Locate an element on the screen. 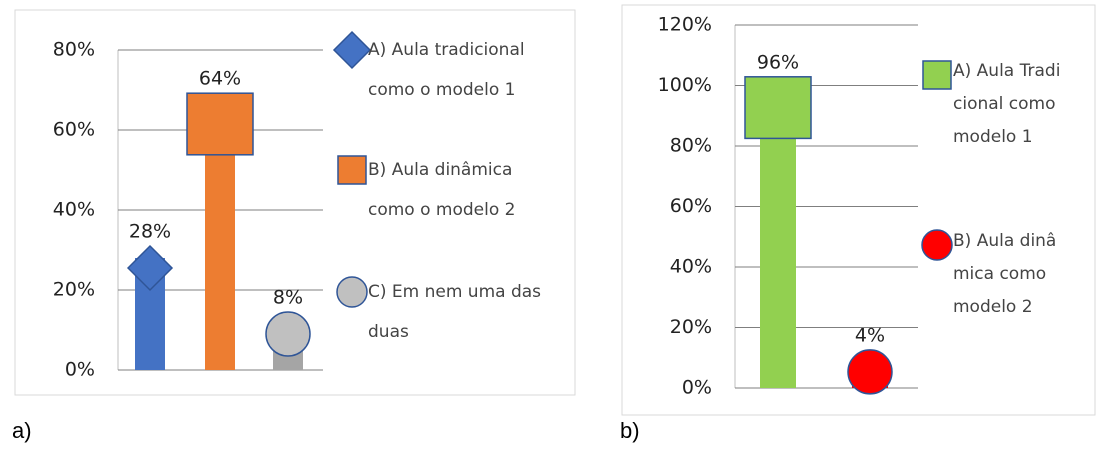 The height and width of the screenshot is (450, 1104). y-tick-label: 100% is located at coordinates (685, 85).